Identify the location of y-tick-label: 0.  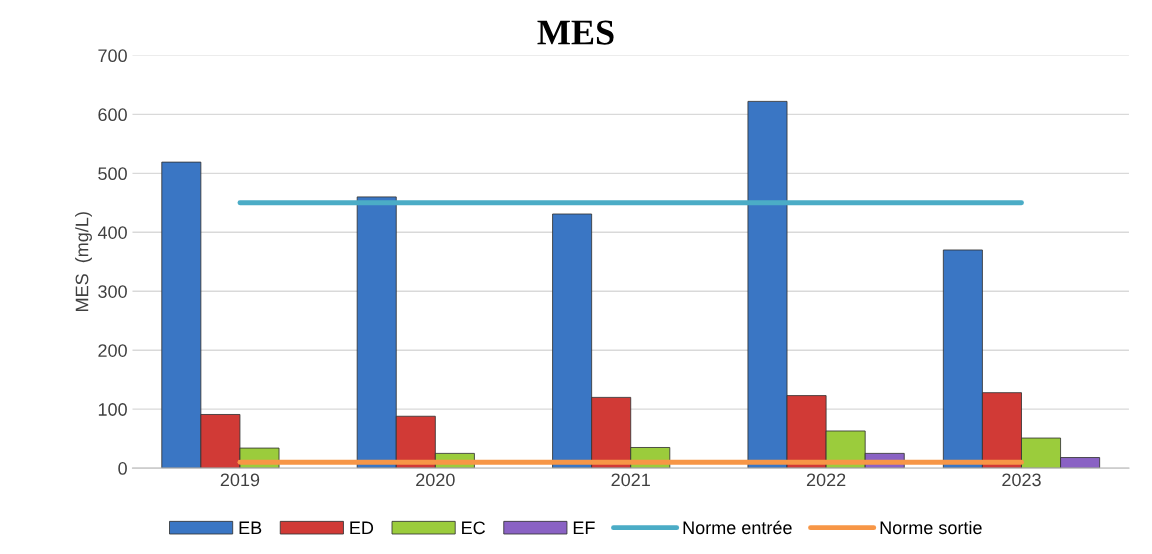
(122, 468).